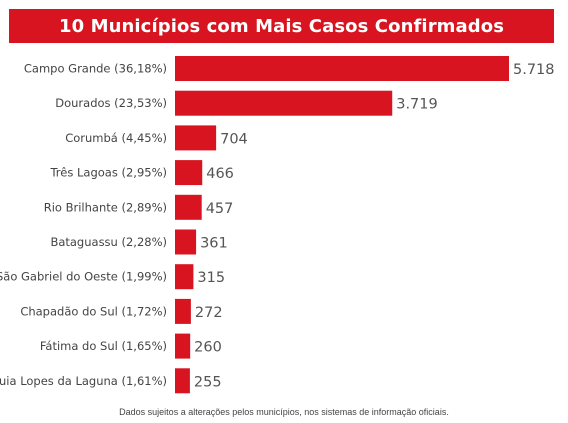 This screenshot has height=423, width=568. I want to click on value-label: 704, so click(234, 139).